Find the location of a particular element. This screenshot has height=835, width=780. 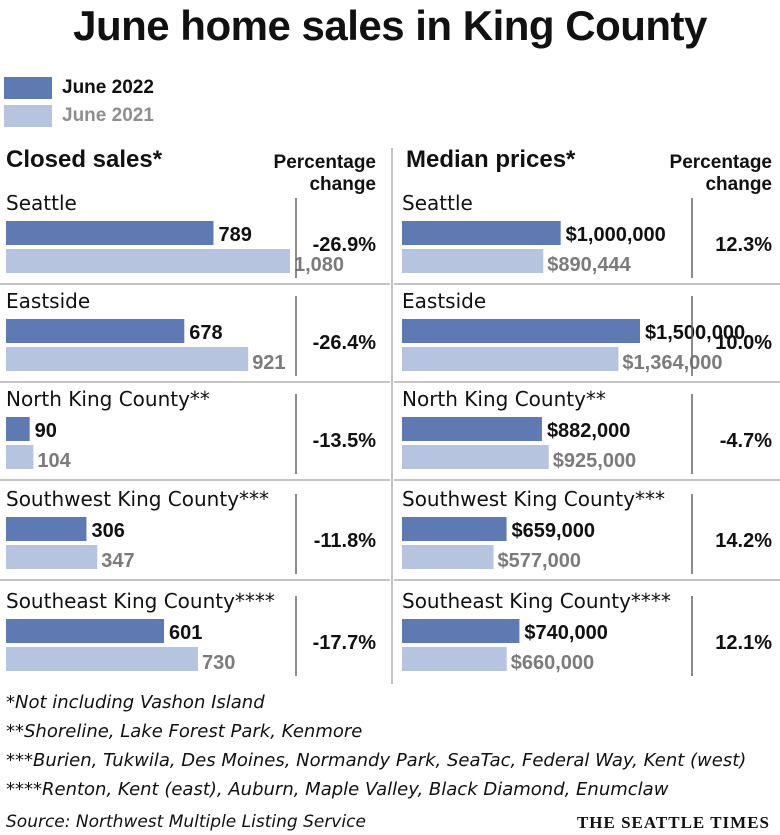

closed-sales-region-label-eastside: Eastside is located at coordinates (48, 301).